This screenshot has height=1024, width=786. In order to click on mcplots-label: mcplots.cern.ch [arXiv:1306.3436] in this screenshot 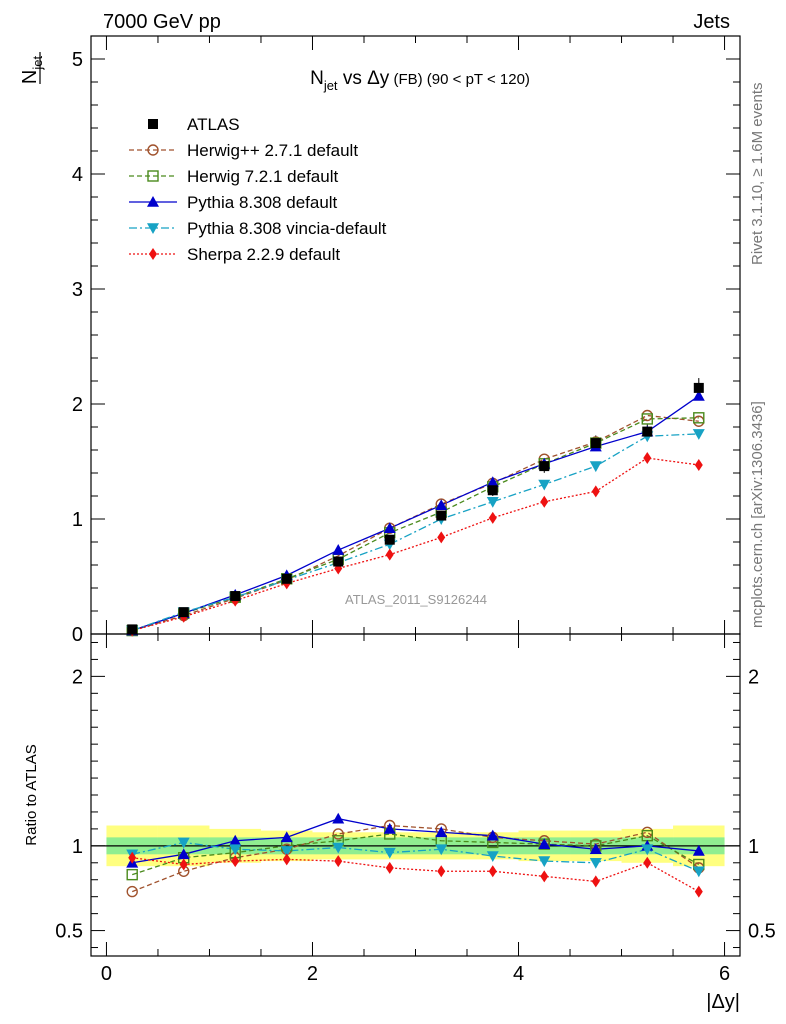, I will do `click(757, 514)`.